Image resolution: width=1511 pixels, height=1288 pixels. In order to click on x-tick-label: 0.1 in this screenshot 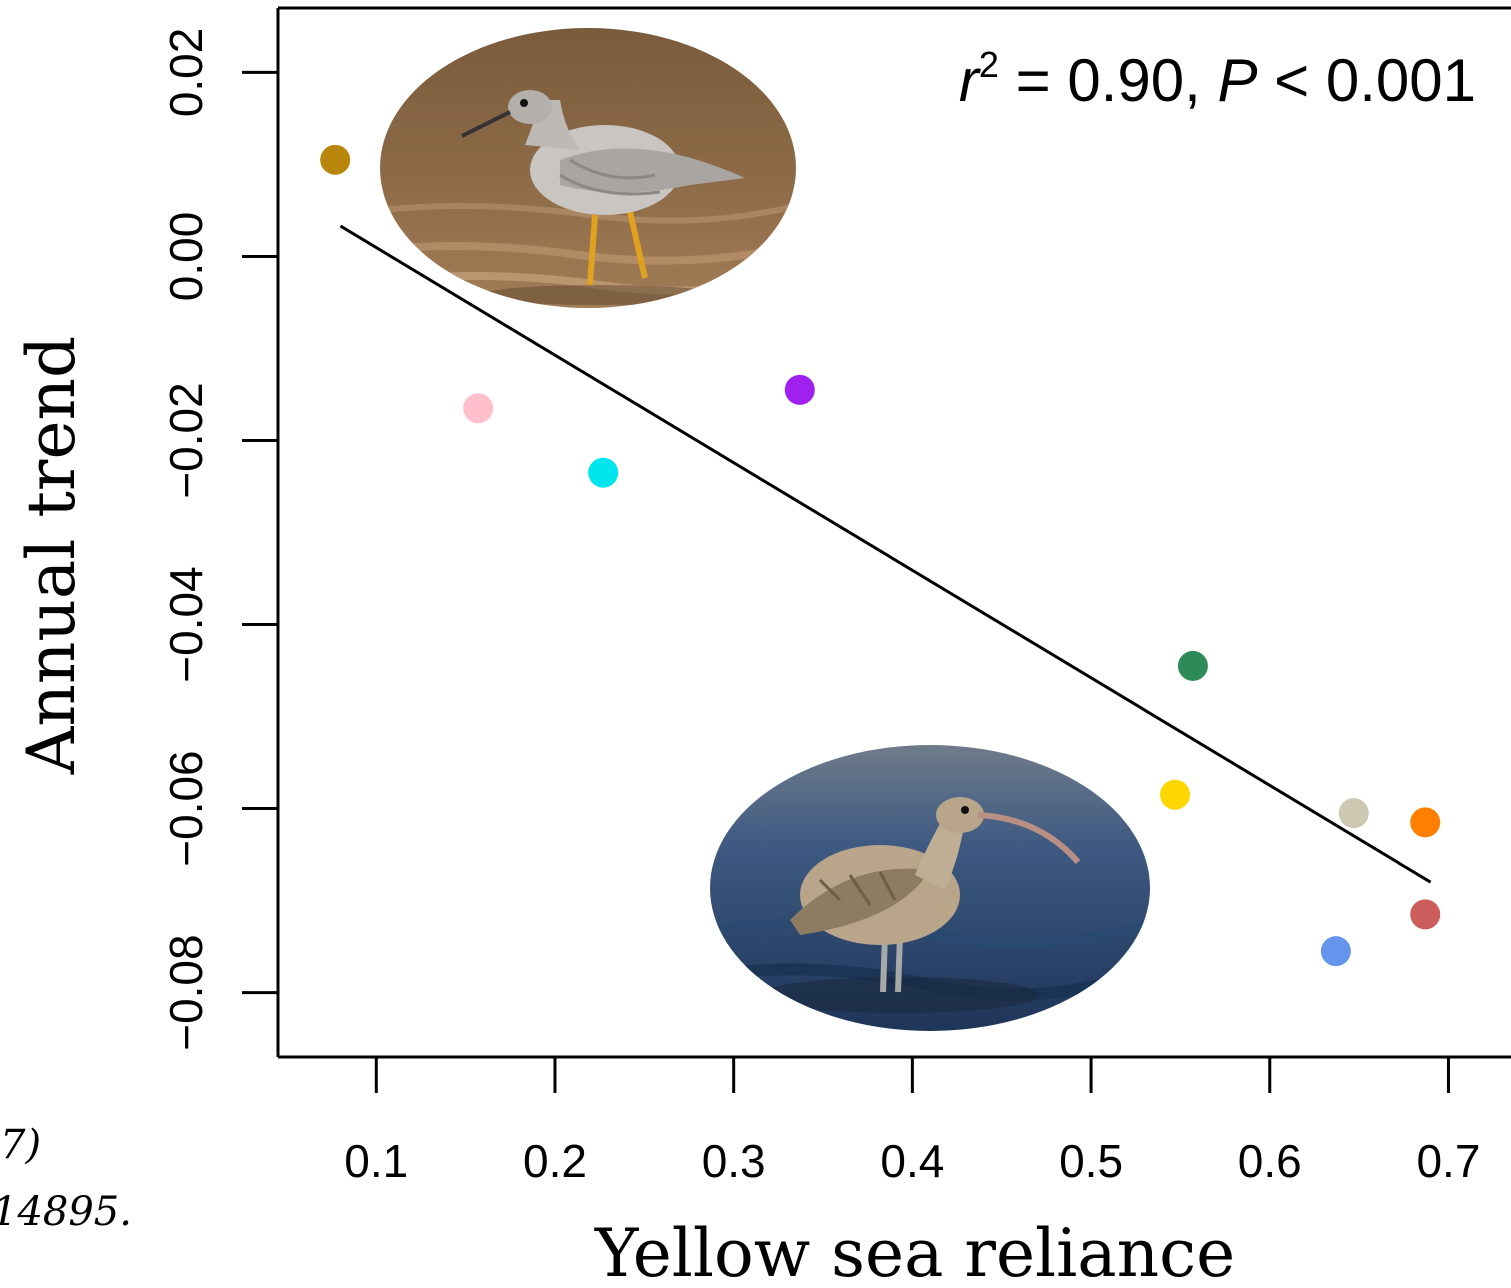, I will do `click(376, 1161)`.